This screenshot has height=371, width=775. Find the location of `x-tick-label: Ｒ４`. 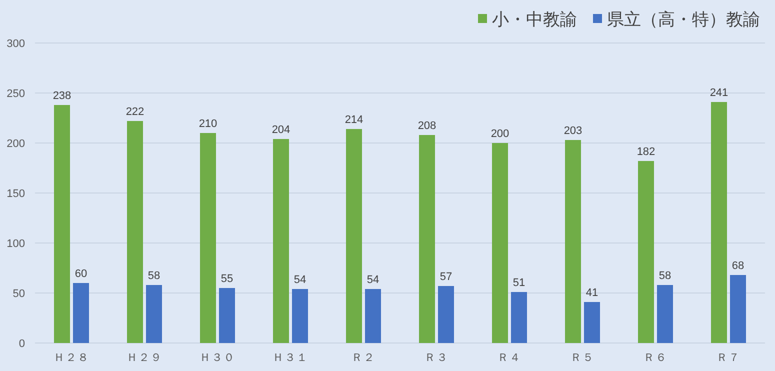

x-tick-label: Ｒ４ is located at coordinates (510, 358).